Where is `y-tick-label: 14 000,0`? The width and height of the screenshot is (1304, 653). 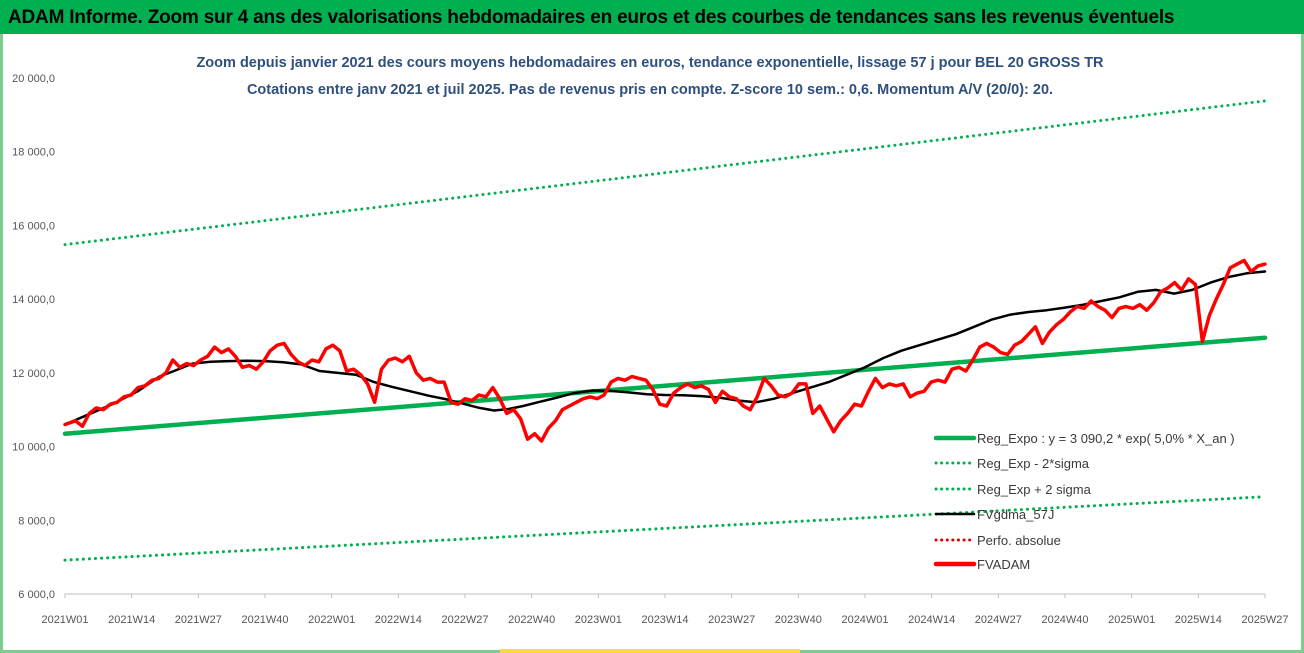
y-tick-label: 14 000,0 is located at coordinates (33, 300).